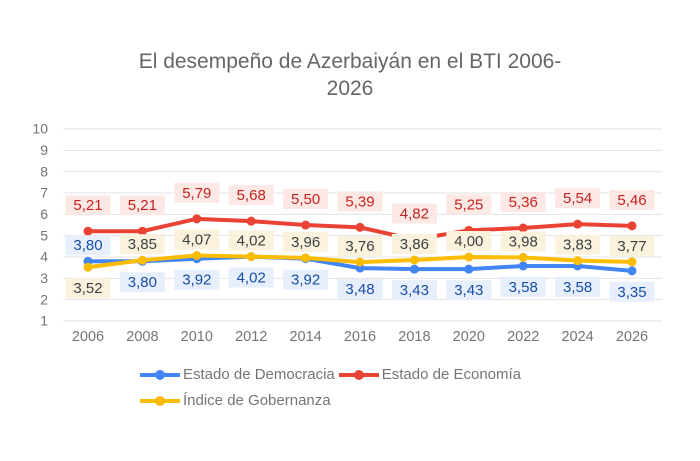 This screenshot has height=461, width=700. I want to click on y-axis-tick-label: 7, so click(44, 193).